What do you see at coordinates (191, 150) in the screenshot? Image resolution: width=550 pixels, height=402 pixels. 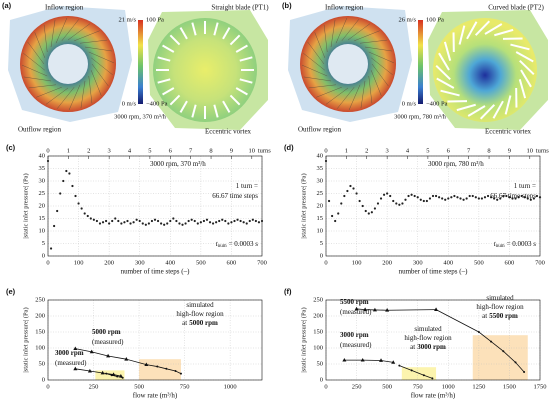 I see `x2-tick-label: 7` at bounding box center [191, 150].